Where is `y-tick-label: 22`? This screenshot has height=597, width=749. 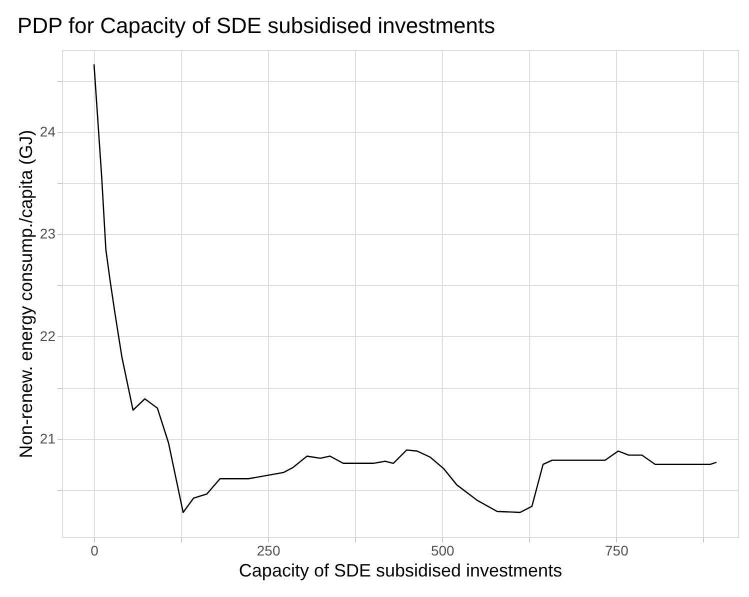 y-tick-label: 22 is located at coordinates (48, 336).